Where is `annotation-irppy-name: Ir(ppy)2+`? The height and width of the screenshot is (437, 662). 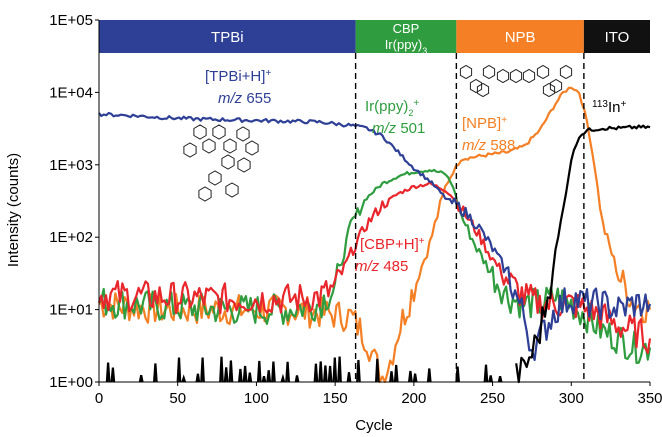
annotation-irppy-name: Ir(ppy)2+ is located at coordinates (392, 108).